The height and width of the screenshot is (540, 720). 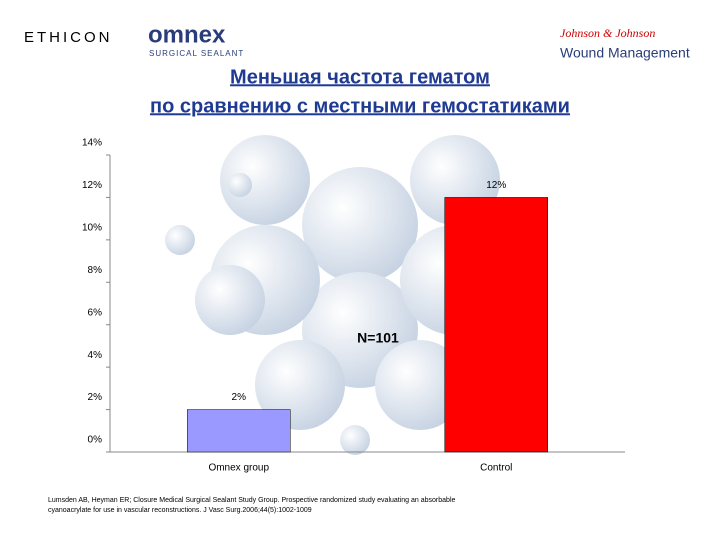 I want to click on y-tick-label: 4%, so click(x=95, y=355).